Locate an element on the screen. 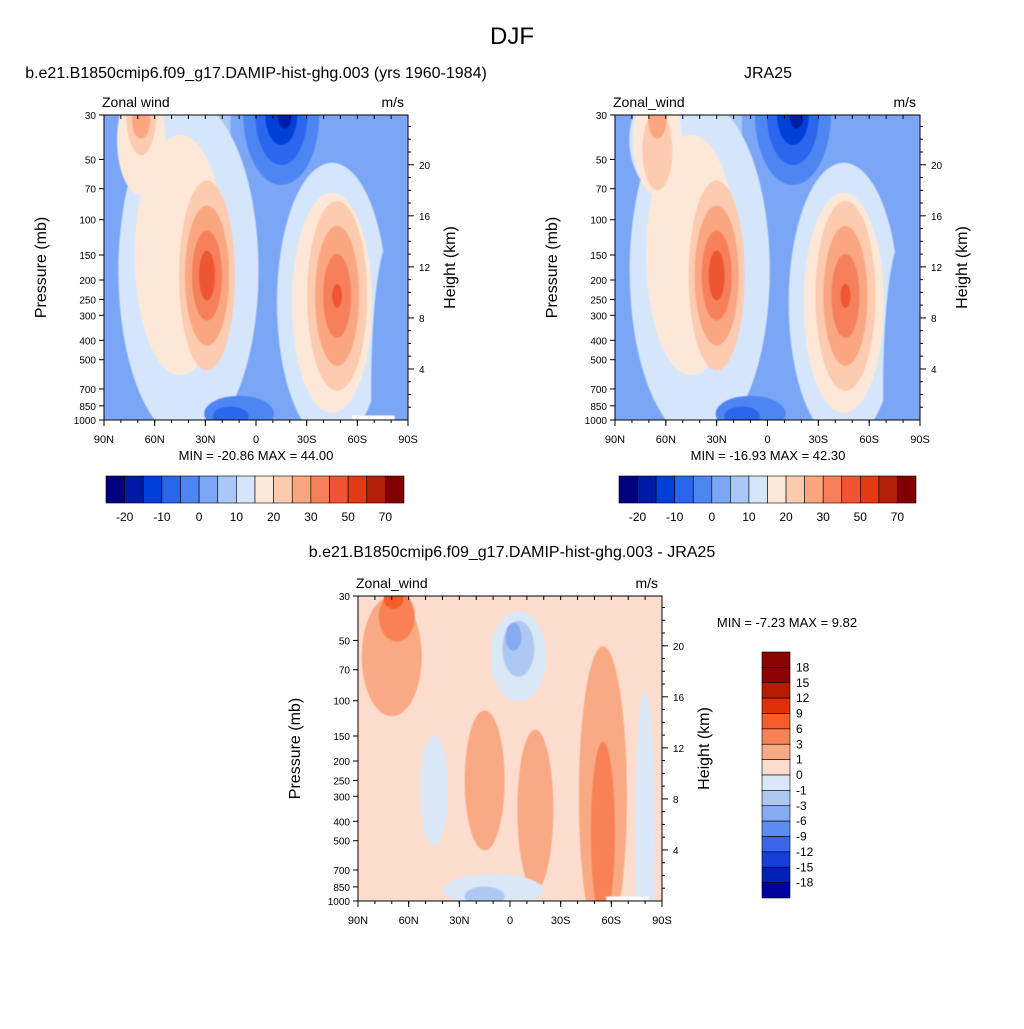 This screenshot has height=1029, width=1024. colorbar-label: 9 is located at coordinates (799, 714).